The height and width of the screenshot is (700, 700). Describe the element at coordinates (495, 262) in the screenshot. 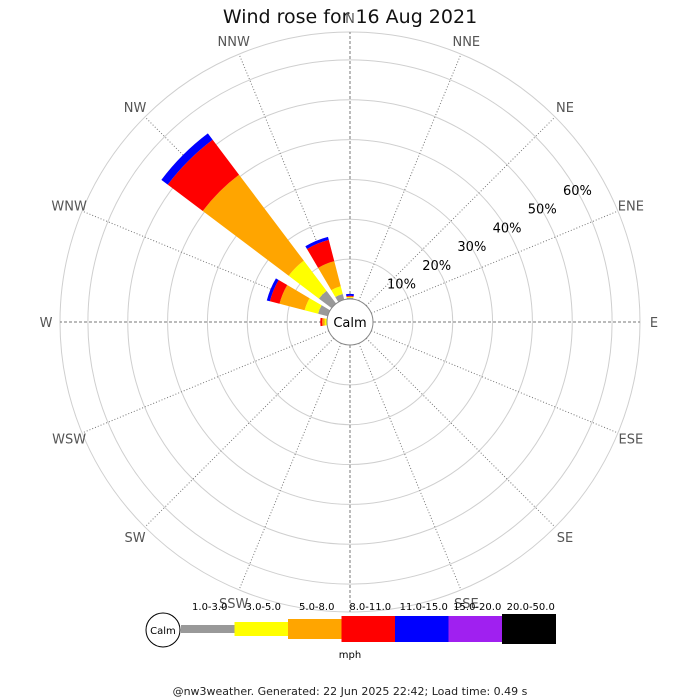

I see `spoke-ene` at that location.